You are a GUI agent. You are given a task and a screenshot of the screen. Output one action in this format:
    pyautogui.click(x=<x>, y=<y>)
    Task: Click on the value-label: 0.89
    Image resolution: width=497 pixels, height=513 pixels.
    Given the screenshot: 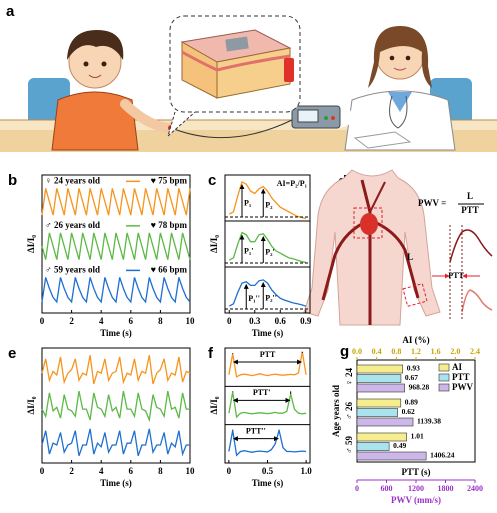 What is the action you would take?
    pyautogui.click(x=411, y=402)
    